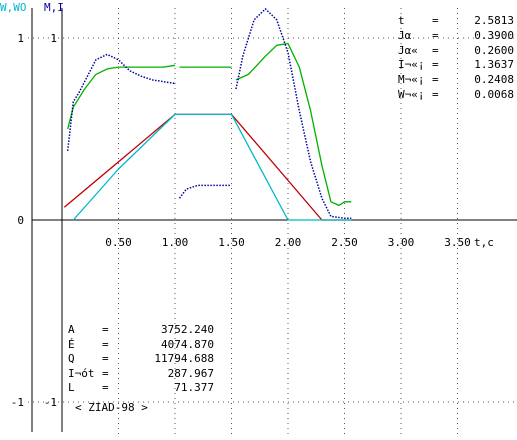 The image size is (517, 440). Describe the element at coordinates (494, 80) in the screenshot. I see `readout-value: 0.2408` at that location.